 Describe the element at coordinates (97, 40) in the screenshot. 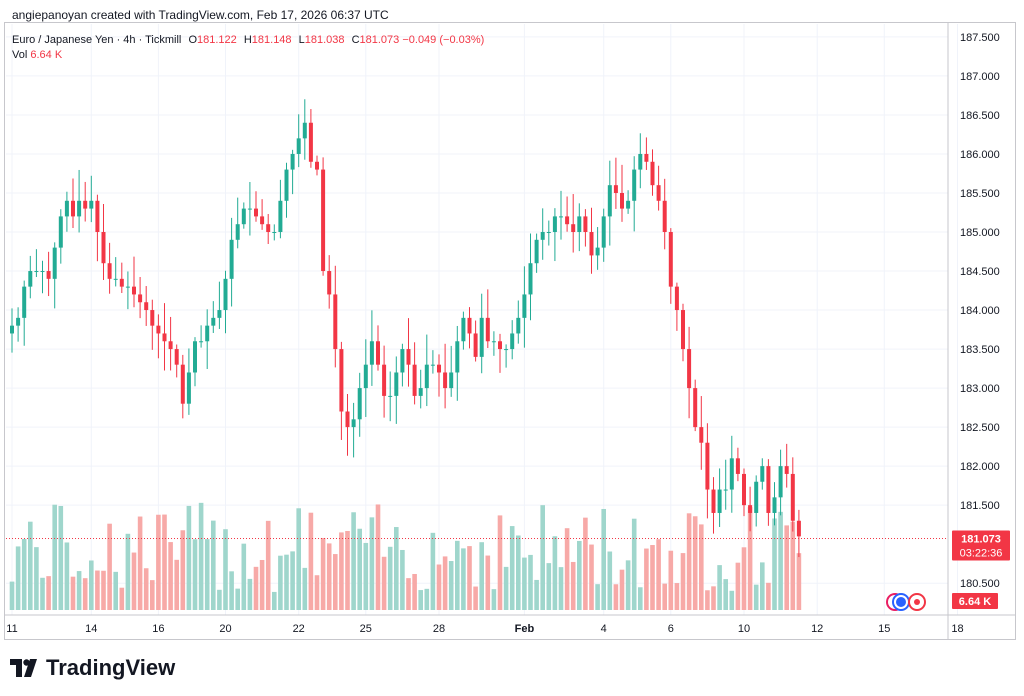

I see `legend-symbol: Euro / Japanese Yen · 4h · Tickmill` at that location.